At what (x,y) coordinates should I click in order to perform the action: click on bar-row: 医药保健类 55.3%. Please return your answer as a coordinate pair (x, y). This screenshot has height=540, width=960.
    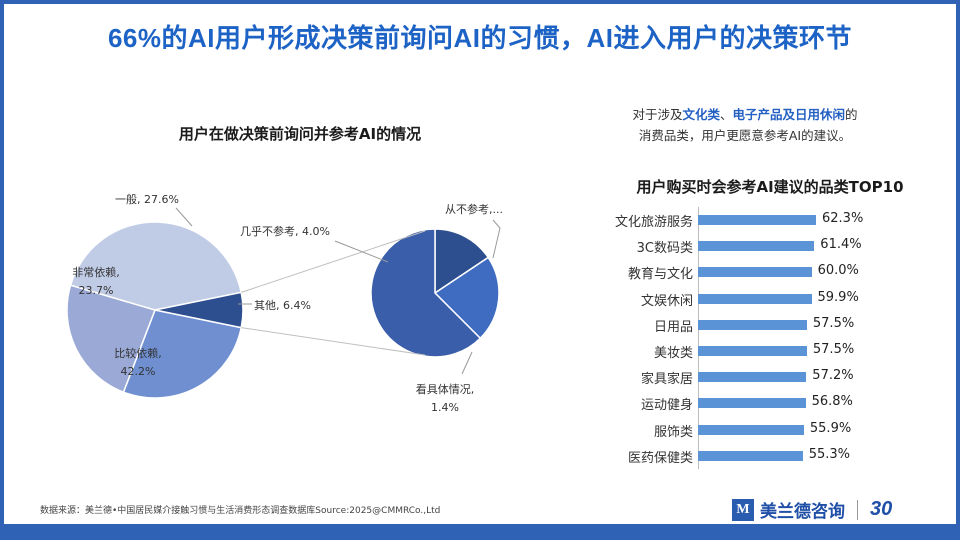
    Looking at the image, I should click on (760, 456).